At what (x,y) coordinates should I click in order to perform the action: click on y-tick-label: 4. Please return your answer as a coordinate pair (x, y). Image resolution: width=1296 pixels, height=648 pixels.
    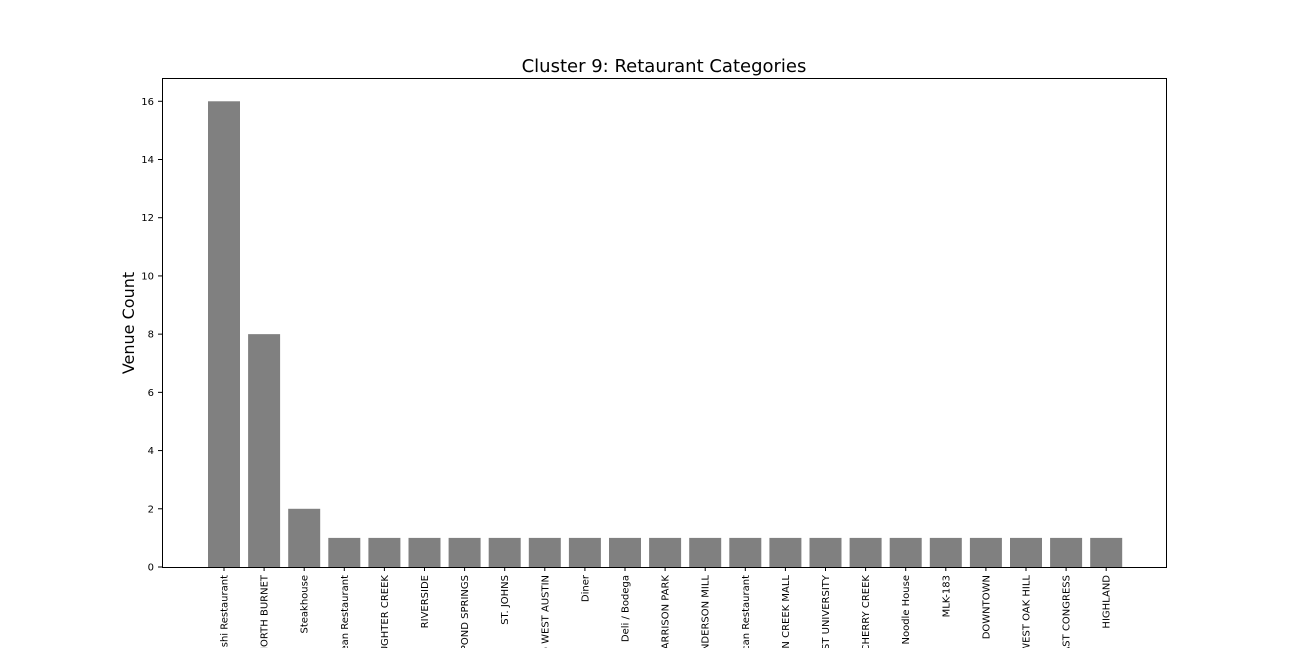
    Looking at the image, I should click on (151, 451).